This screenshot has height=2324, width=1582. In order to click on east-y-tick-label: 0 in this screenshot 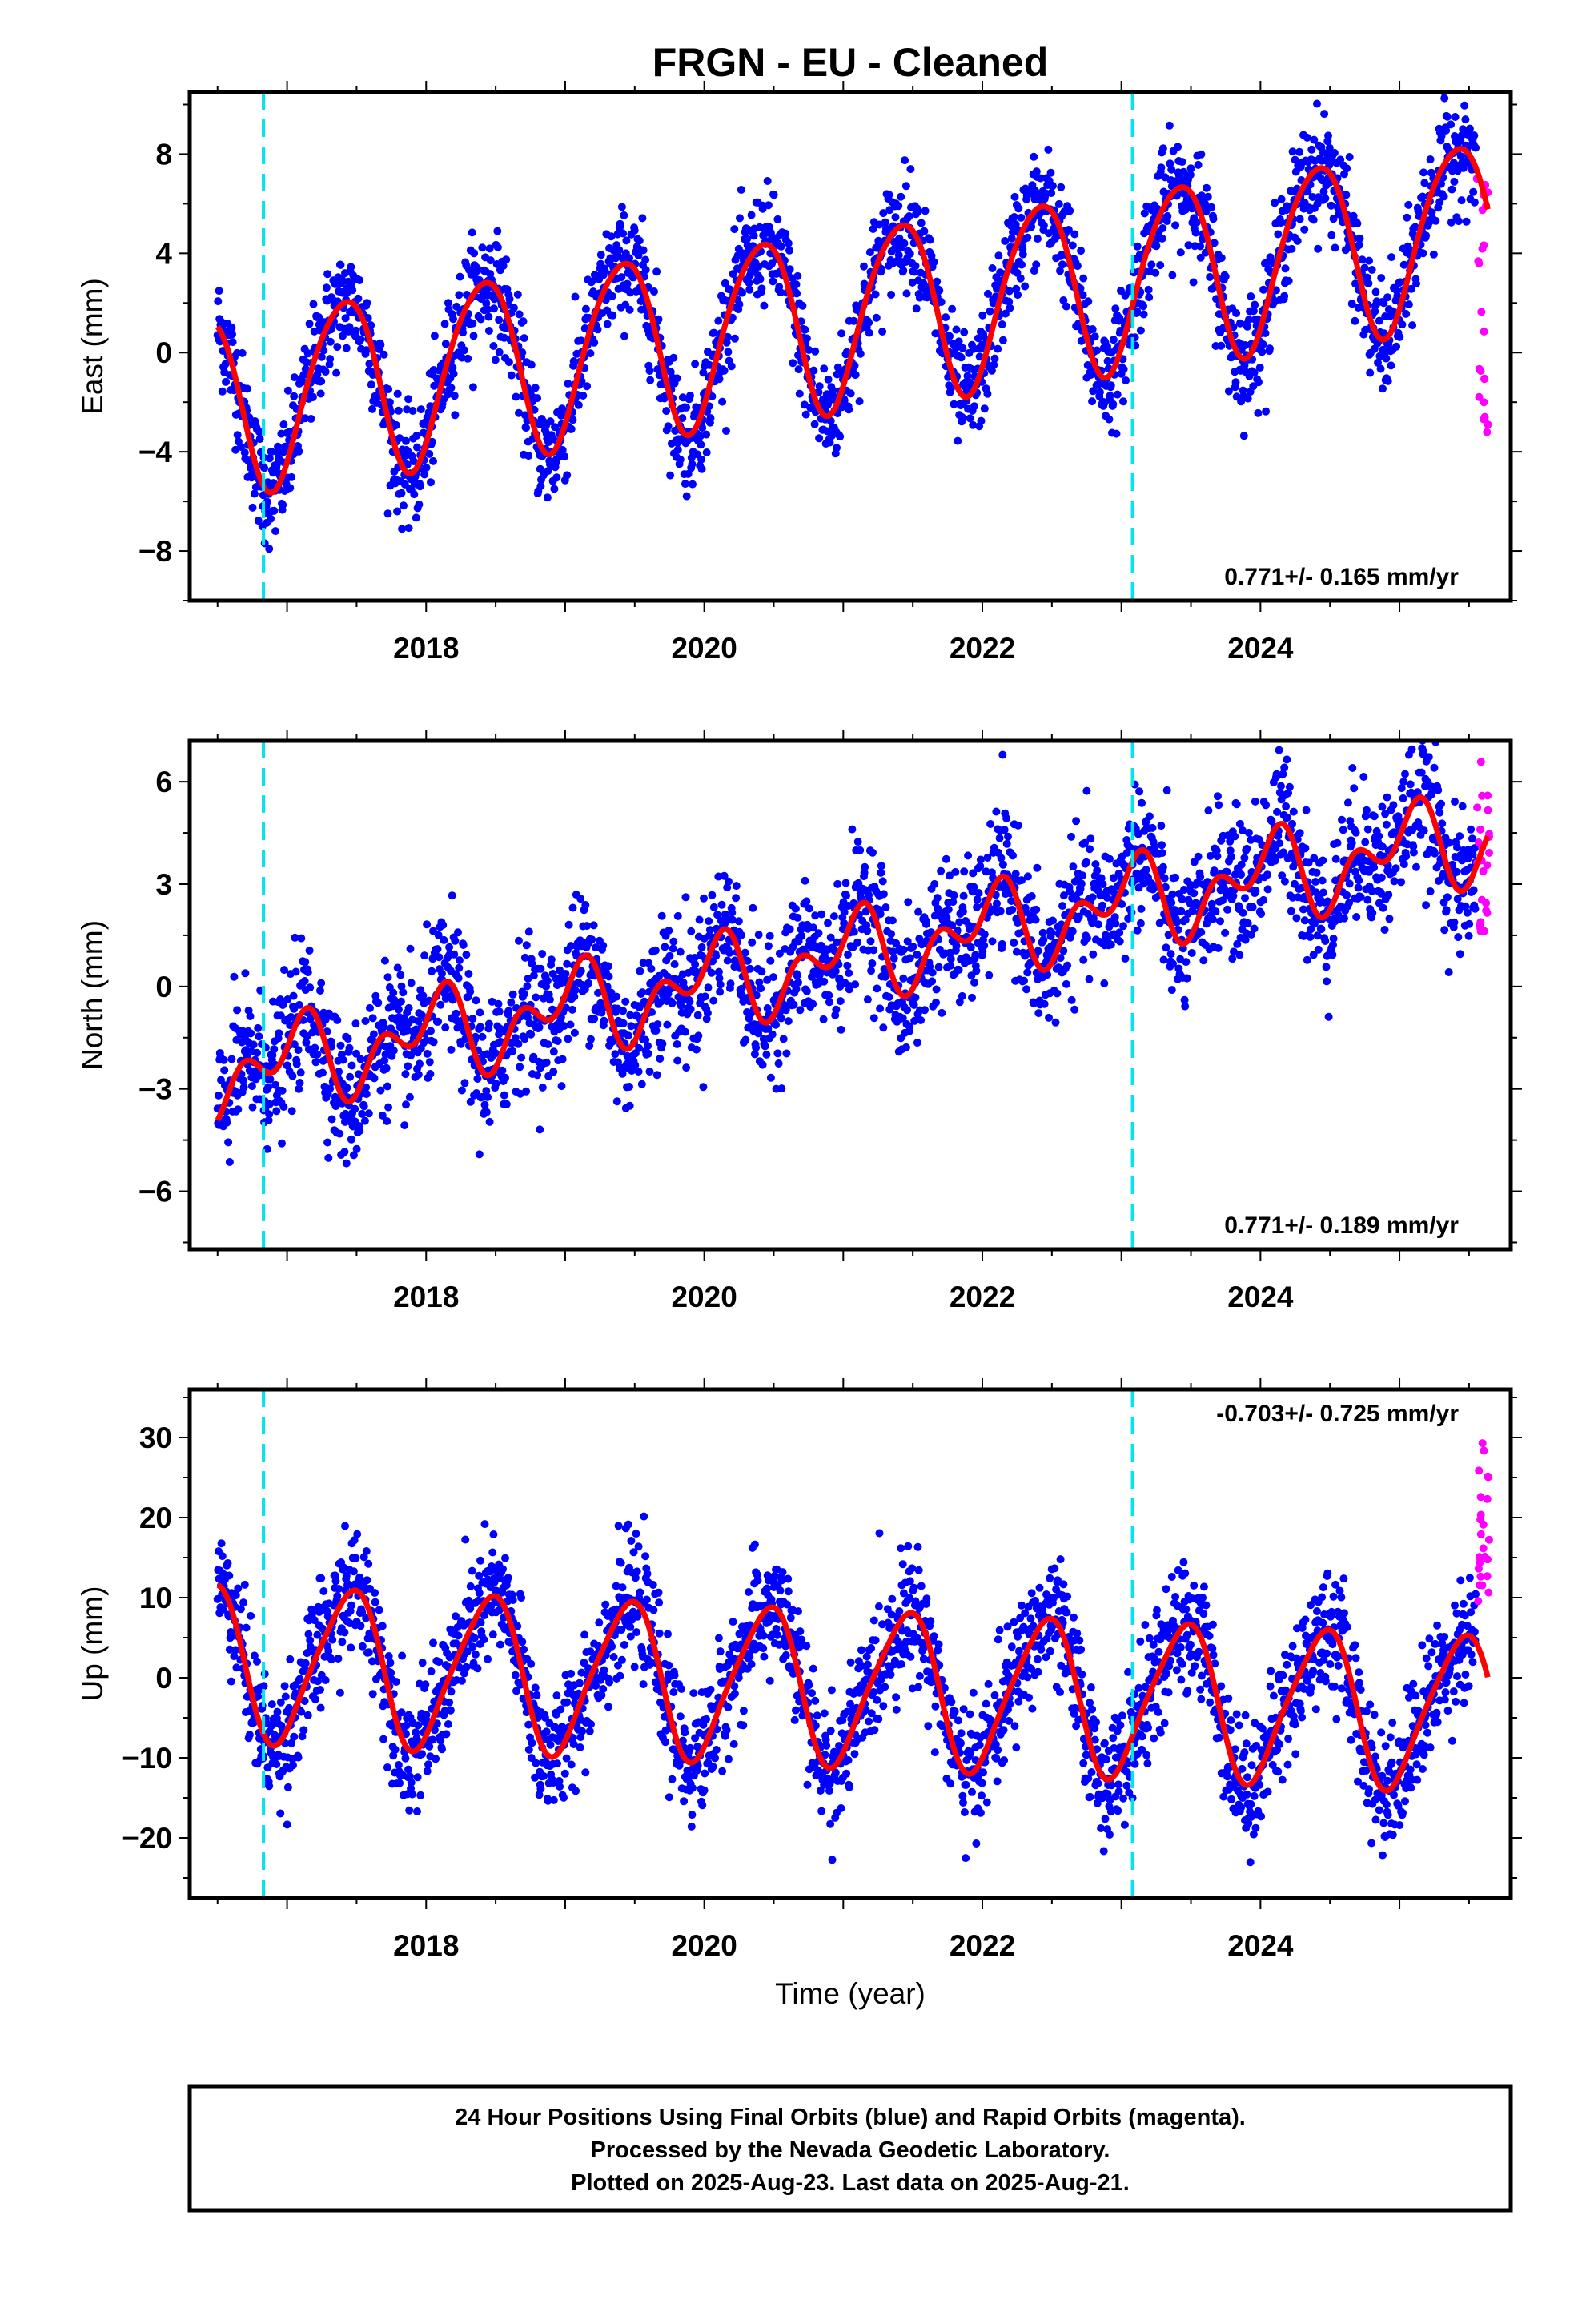, I will do `click(164, 352)`.